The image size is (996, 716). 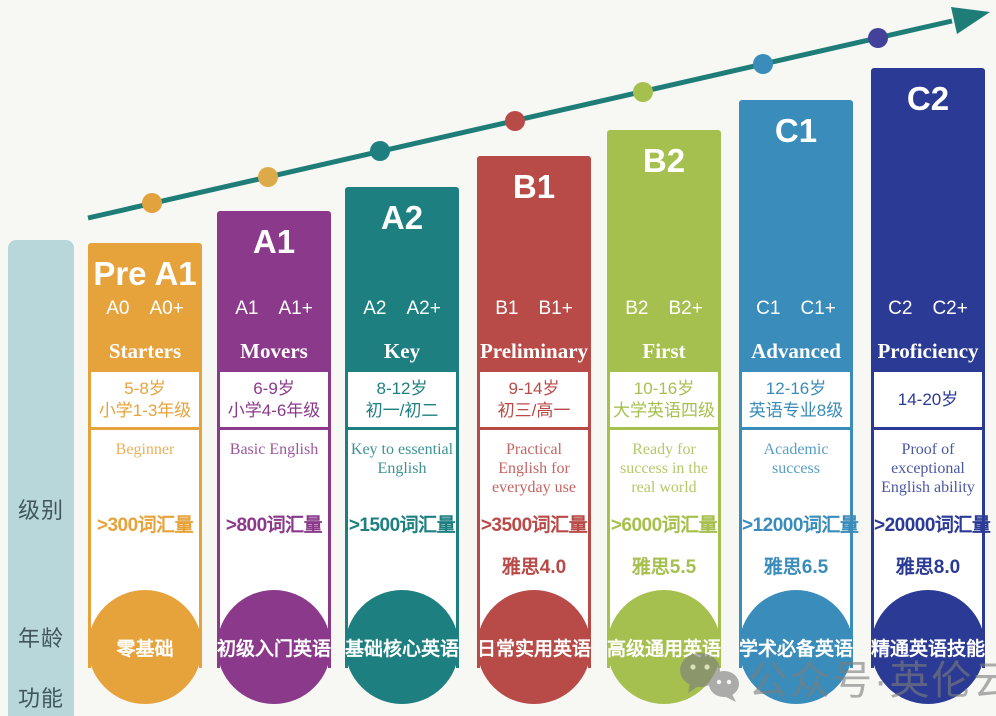 I want to click on arrowhead-icon, so click(x=970, y=20).